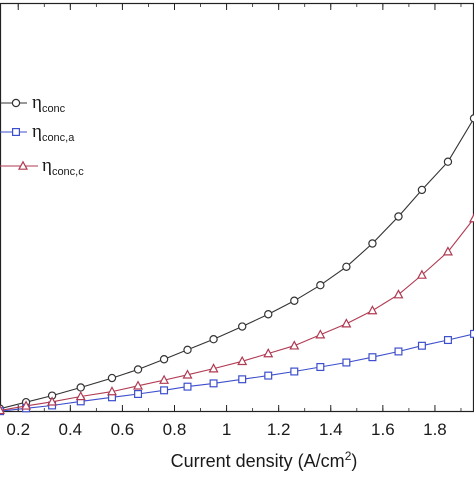  Describe the element at coordinates (279, 429) in the screenshot. I see `x-tick-label: 1.2` at that location.